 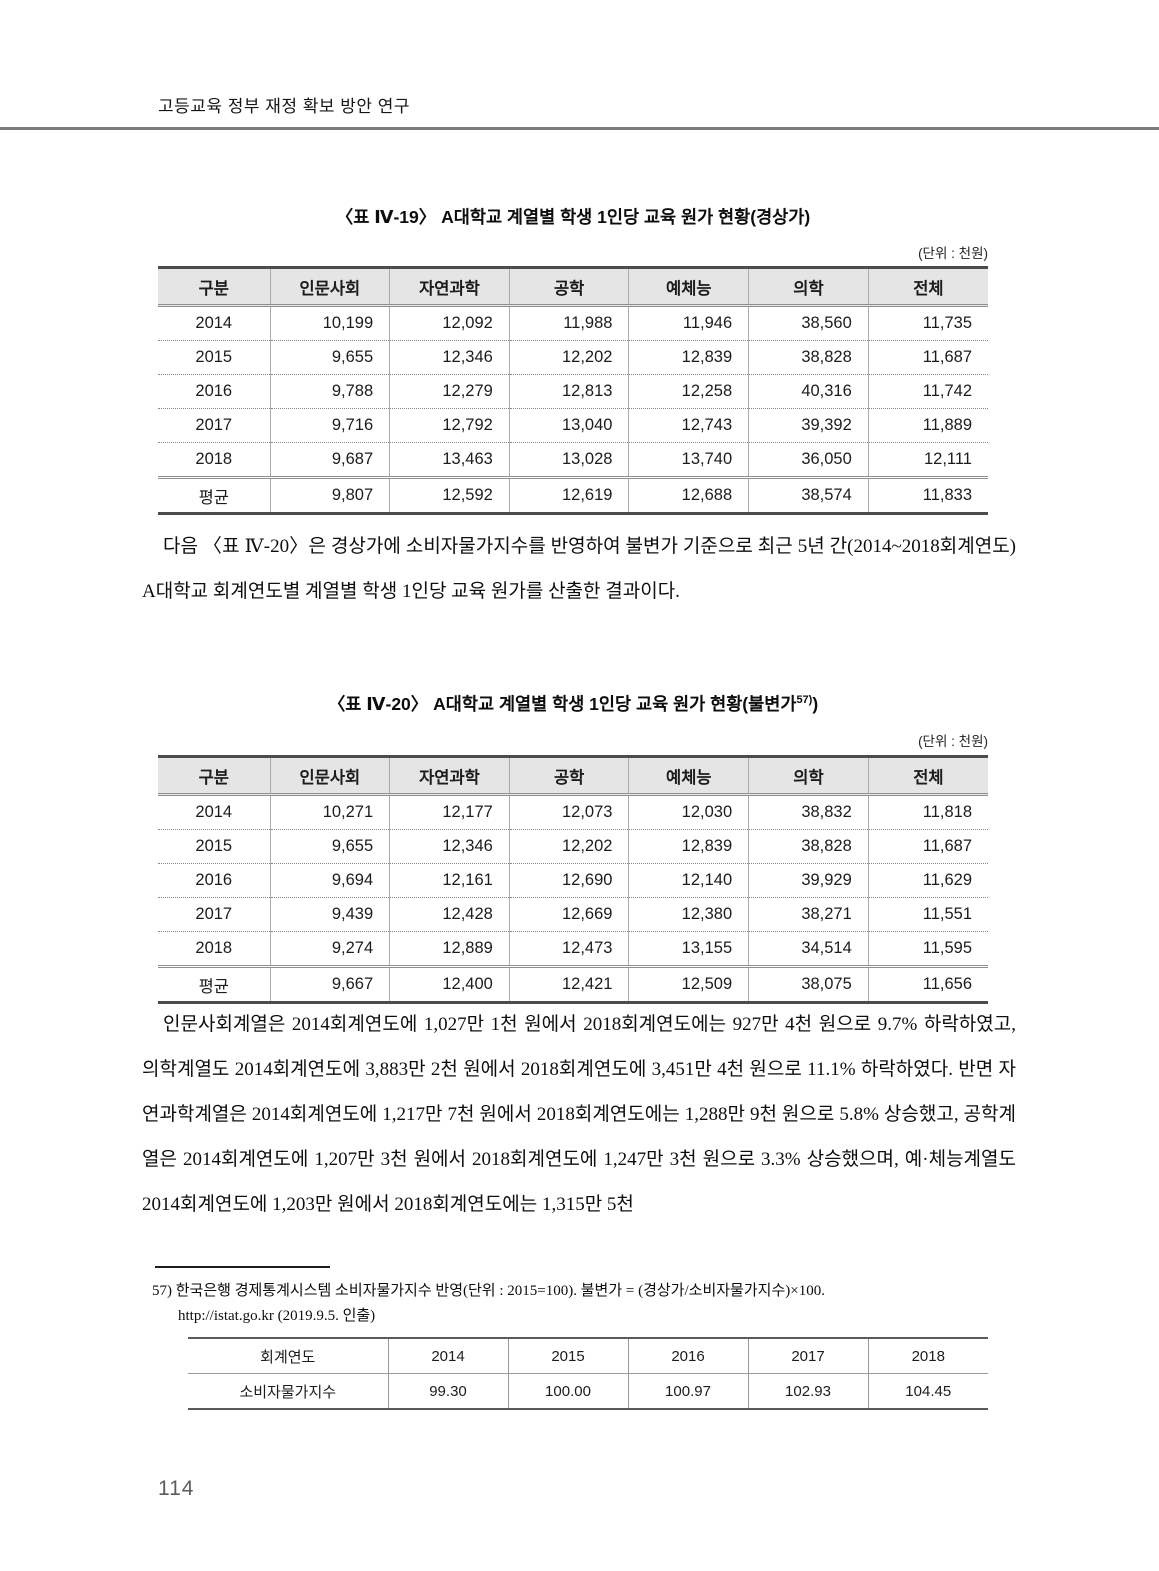 What do you see at coordinates (567, 1391) in the screenshot?
I see `table-cell: 100.00` at bounding box center [567, 1391].